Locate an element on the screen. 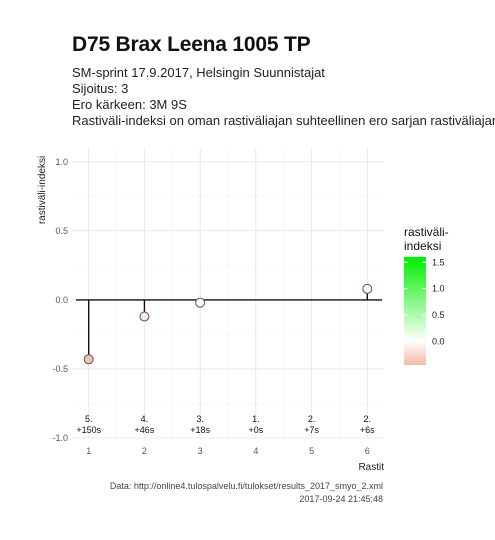 The width and height of the screenshot is (495, 540). y-tick-label: 1.0 is located at coordinates (61, 162).